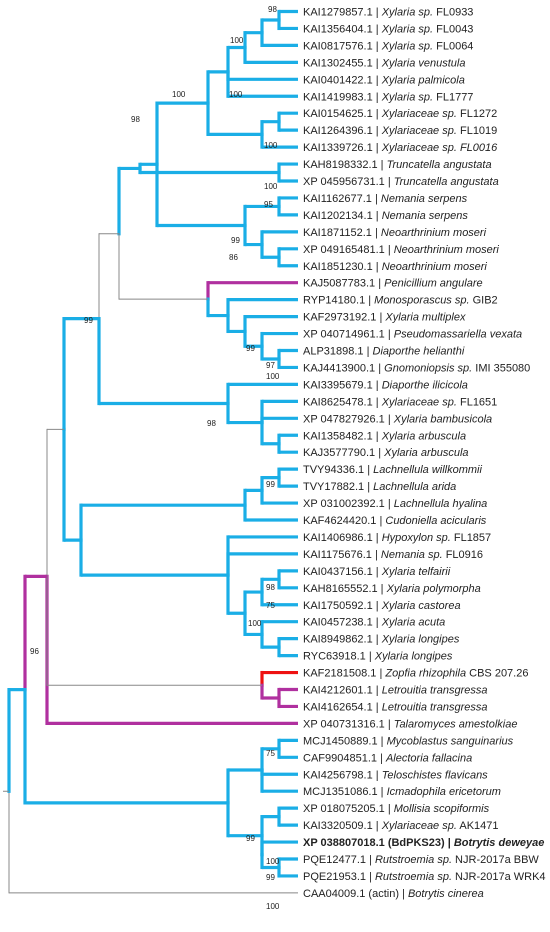  What do you see at coordinates (471, 538) in the screenshot?
I see `leaf-strain: FL1857` at bounding box center [471, 538].